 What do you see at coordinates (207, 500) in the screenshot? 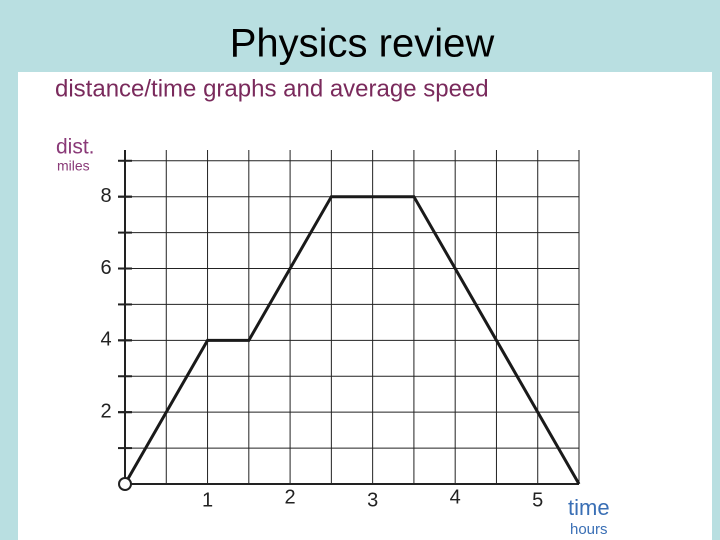
I see `x-tick-label: 1` at bounding box center [207, 500].